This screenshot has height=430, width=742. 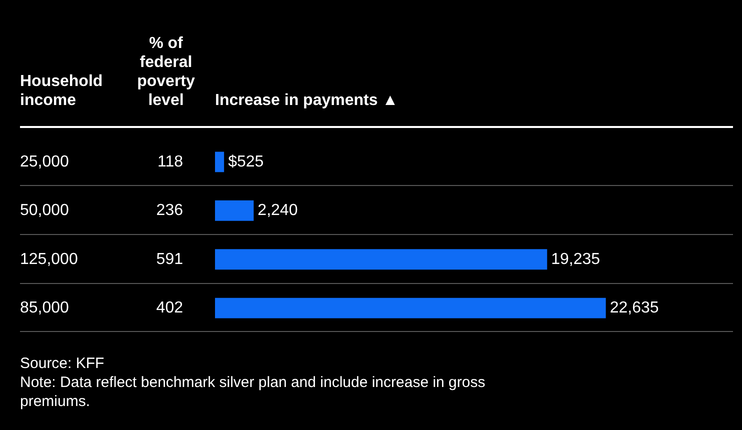 I want to click on text: 402, so click(x=170, y=307).